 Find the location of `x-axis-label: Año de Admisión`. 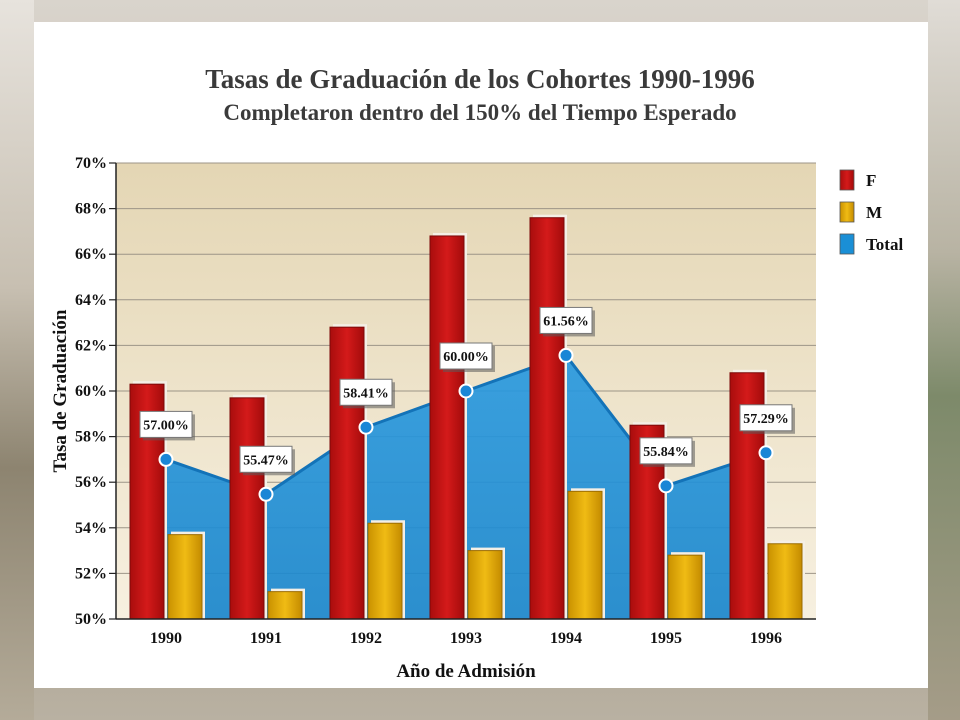

x-axis-label: Año de Admisión is located at coordinates (466, 671).